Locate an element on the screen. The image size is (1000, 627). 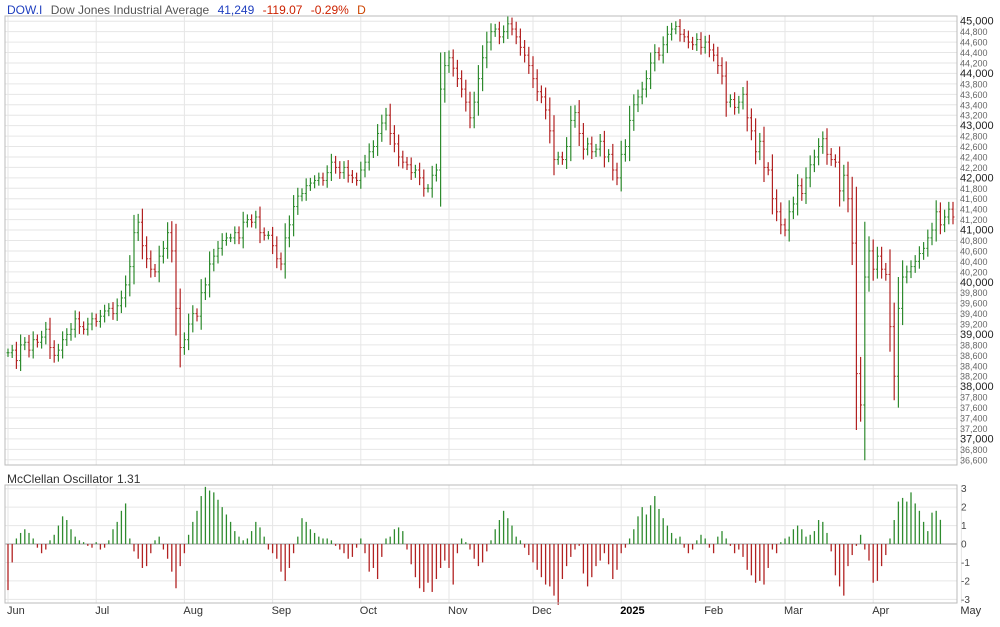
price-tick-label: 40,000 is located at coordinates (977, 283).